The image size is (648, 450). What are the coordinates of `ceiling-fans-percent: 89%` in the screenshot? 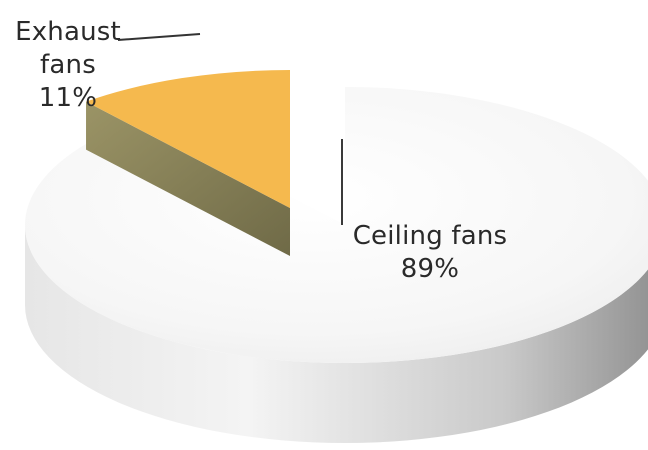 It's located at (430, 269).